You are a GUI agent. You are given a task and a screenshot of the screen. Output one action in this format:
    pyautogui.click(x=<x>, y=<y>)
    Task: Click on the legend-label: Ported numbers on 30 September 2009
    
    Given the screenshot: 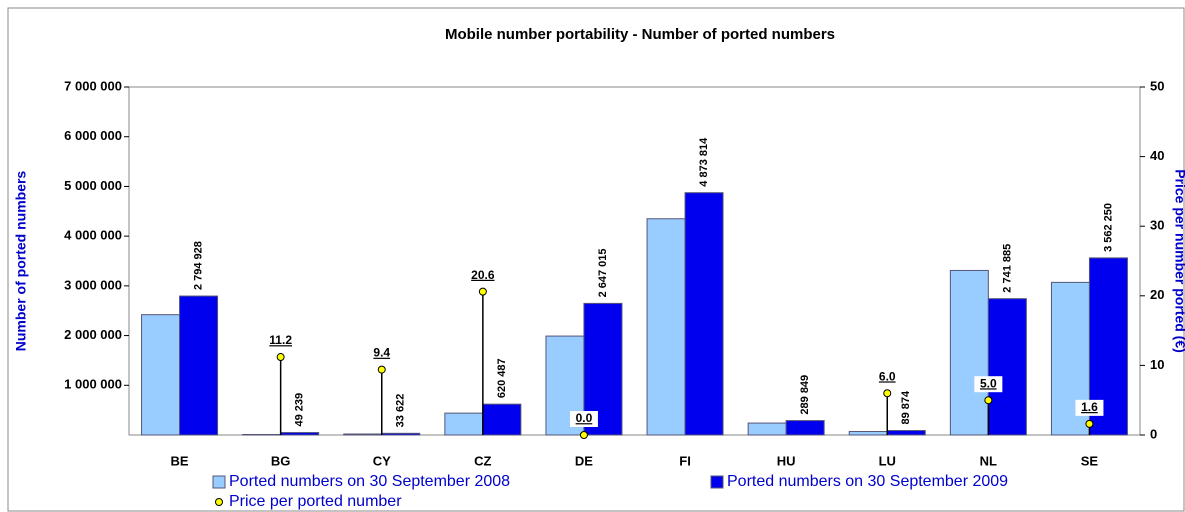 What is the action you would take?
    pyautogui.click(x=867, y=481)
    